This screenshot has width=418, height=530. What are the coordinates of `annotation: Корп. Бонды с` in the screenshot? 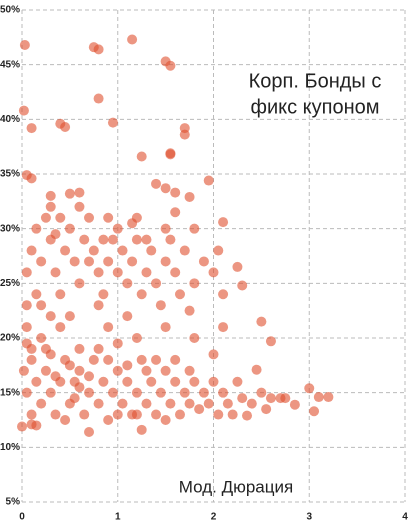 It's located at (315, 81).